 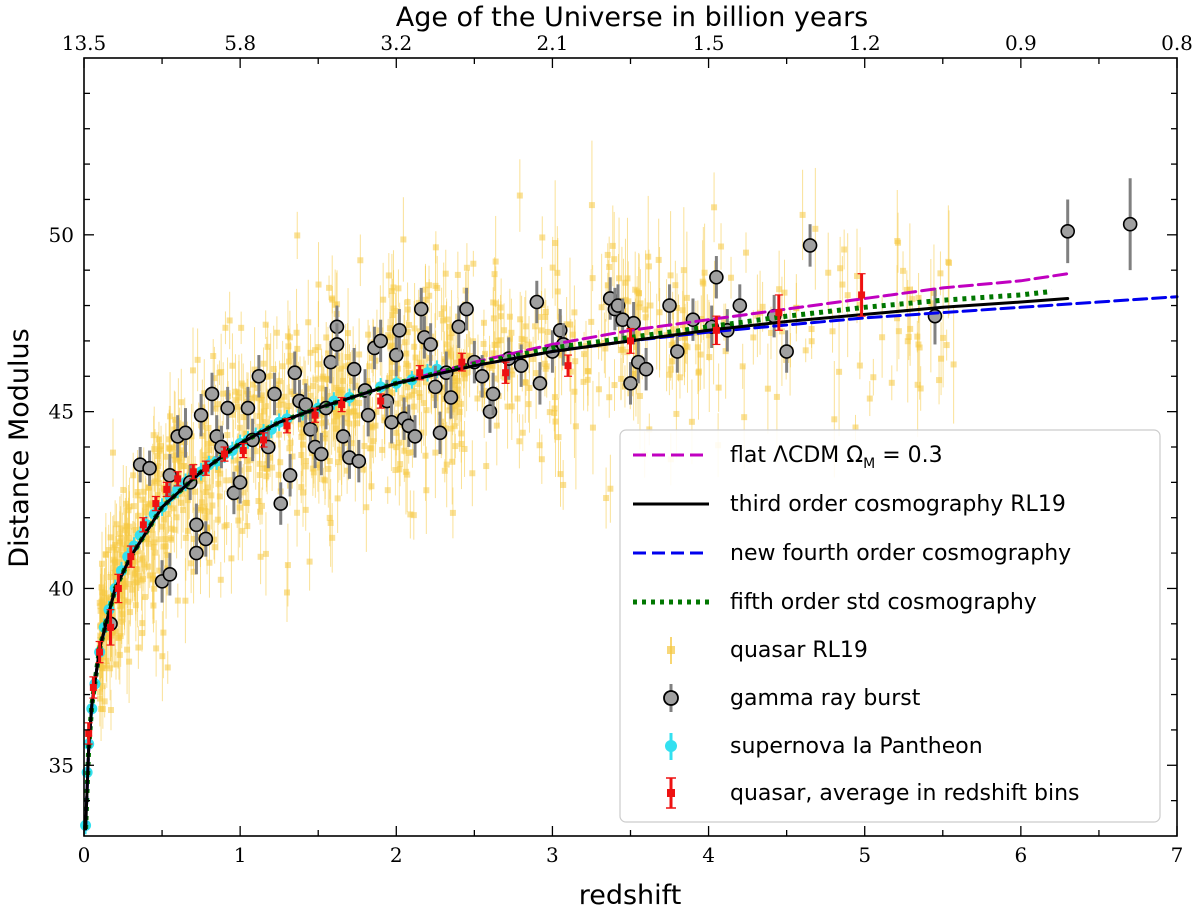 I want to click on top-tick-label: 3.2, so click(x=396, y=43).